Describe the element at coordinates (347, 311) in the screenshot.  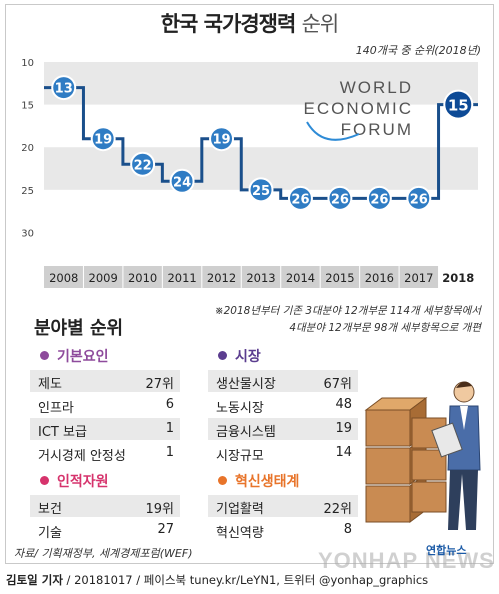
I see `note-line: ※2018년부터 기존 3대분야 12개부문 114개 세부항목에서` at that location.